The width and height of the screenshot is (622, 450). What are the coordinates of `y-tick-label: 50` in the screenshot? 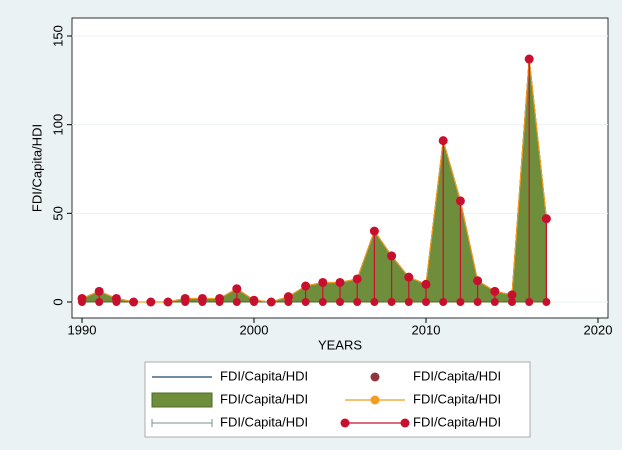 It's located at (57, 213).